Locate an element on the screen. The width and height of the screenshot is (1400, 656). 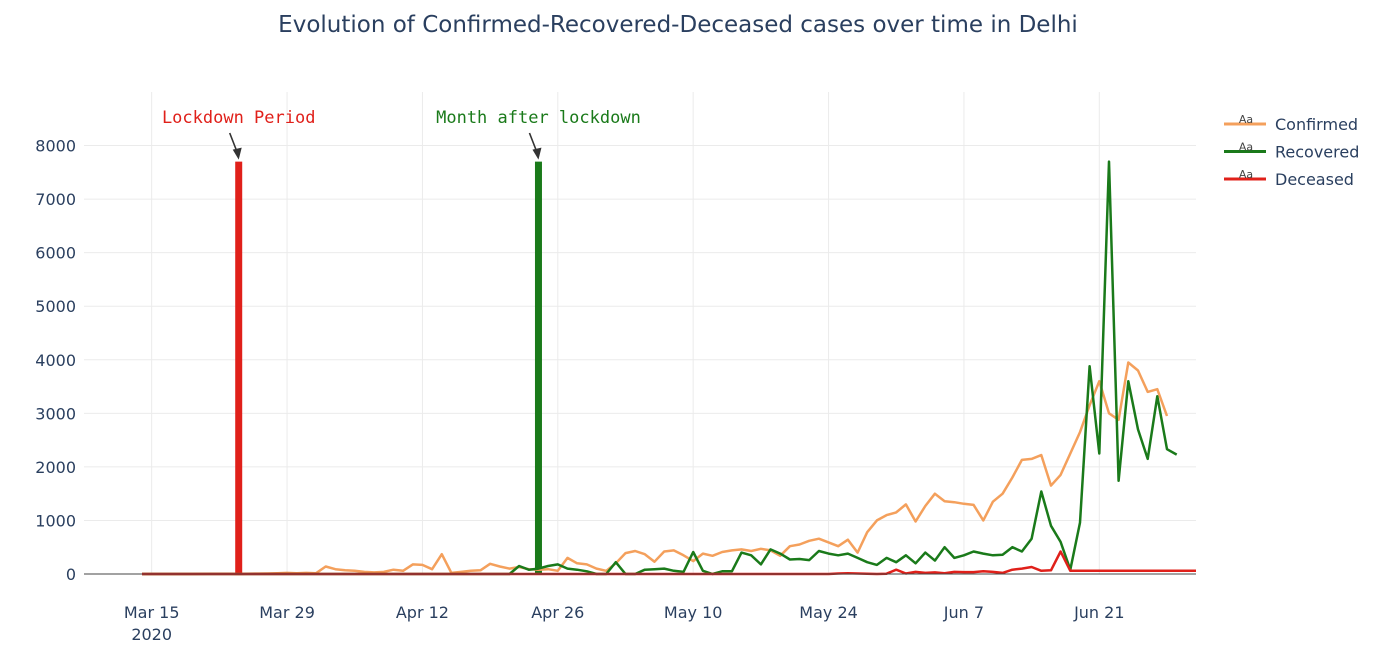
x-tick-label: Apr 26 is located at coordinates (557, 612).